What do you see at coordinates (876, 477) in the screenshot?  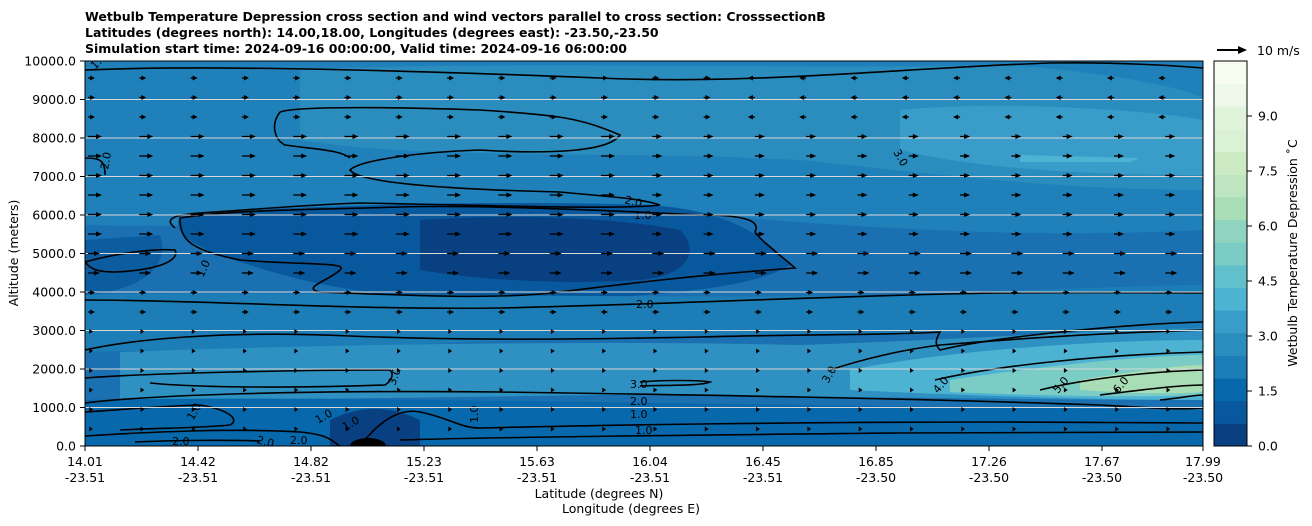 I see `x-tick-label-lon: -23.50` at bounding box center [876, 477].